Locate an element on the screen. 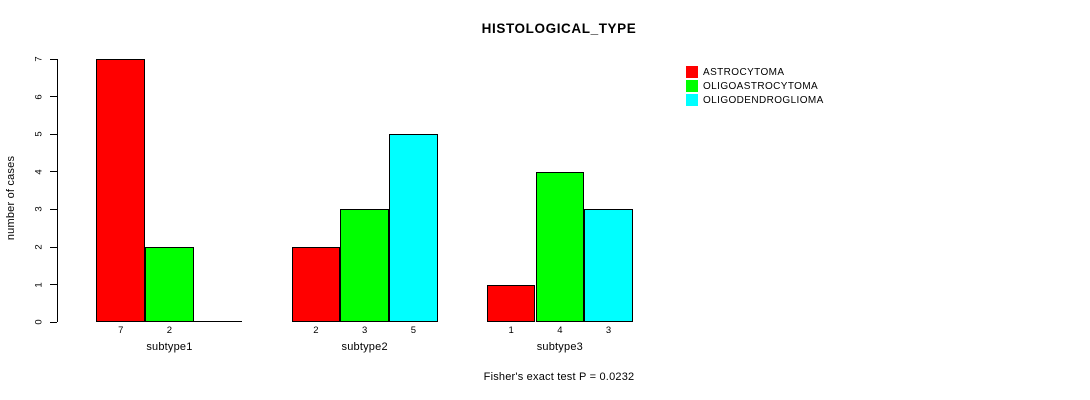 This screenshot has height=400, width=1090. bar-subtype3-oligodendroglioma is located at coordinates (608, 266).